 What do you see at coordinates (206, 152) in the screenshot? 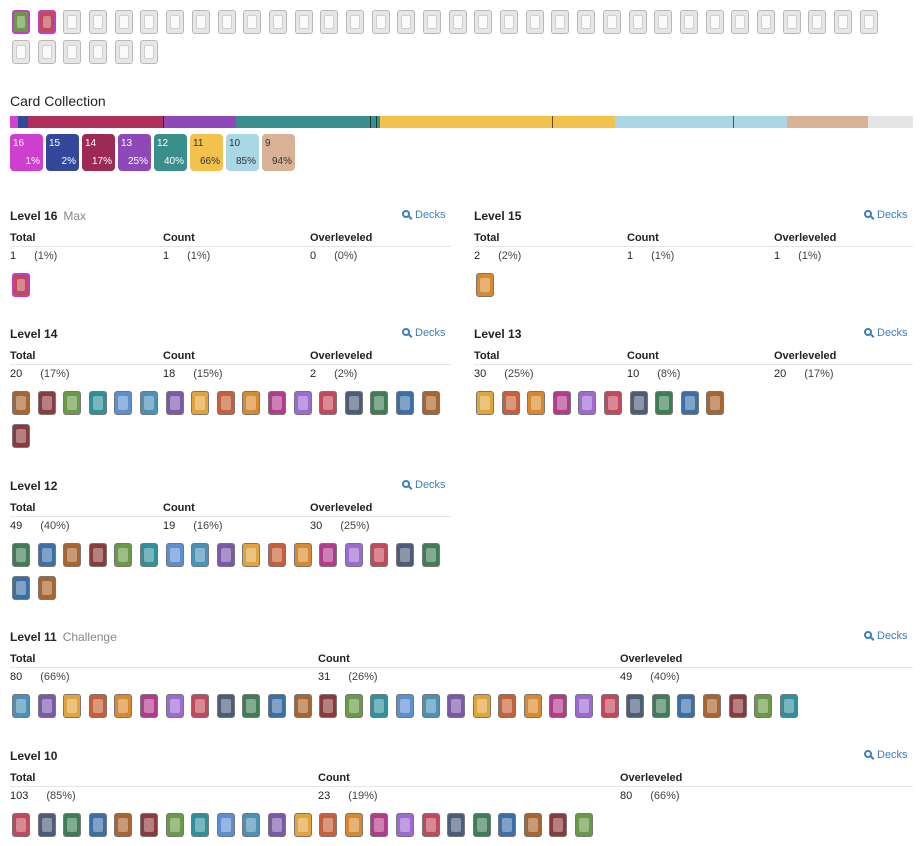
I see `level-chip-11: 11 66%` at bounding box center [206, 152].